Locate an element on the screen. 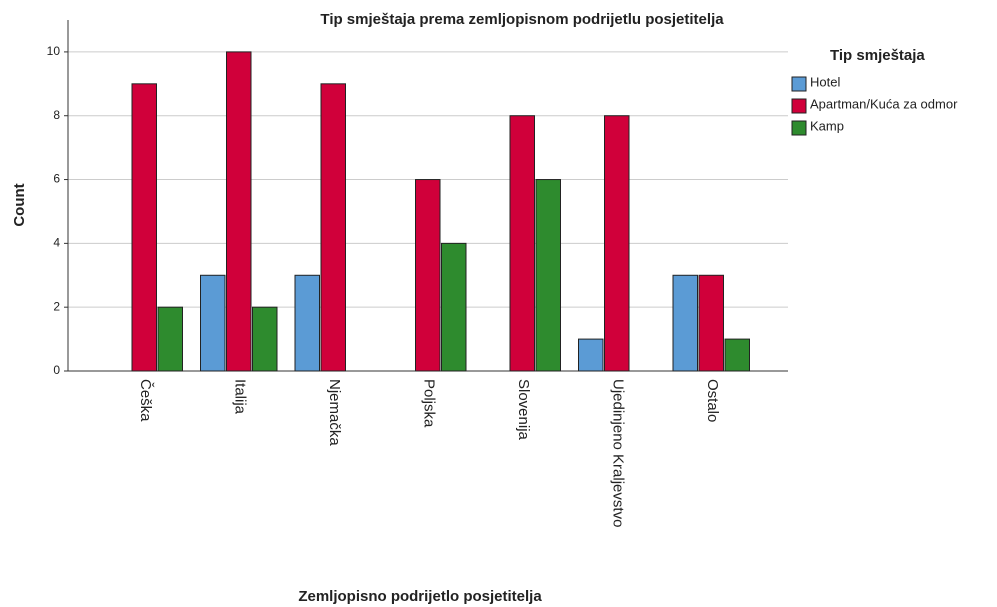  y-tick-label: 2 is located at coordinates (56, 306).